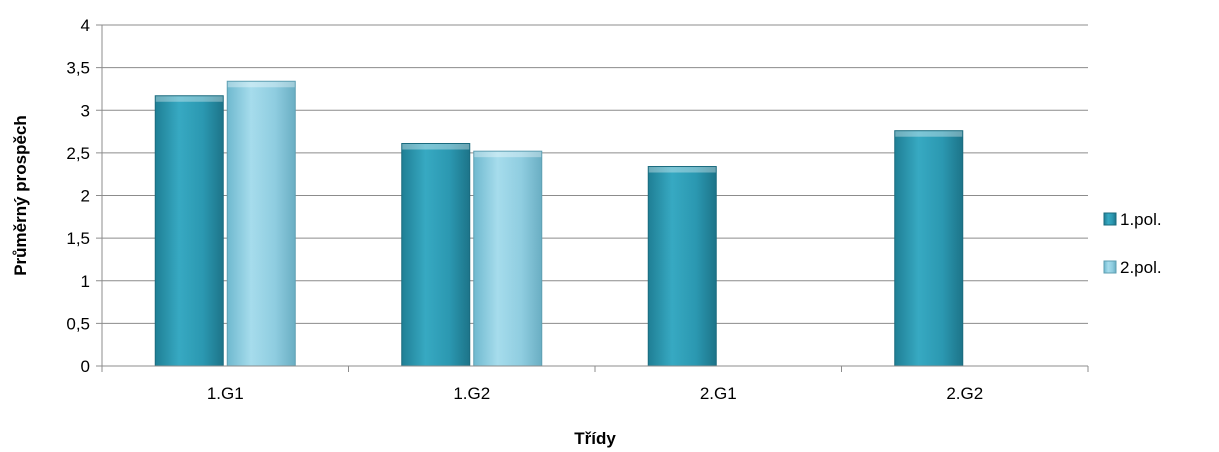 The height and width of the screenshot is (452, 1219). What do you see at coordinates (1141, 267) in the screenshot?
I see `legend-label: 2.pol.` at bounding box center [1141, 267].